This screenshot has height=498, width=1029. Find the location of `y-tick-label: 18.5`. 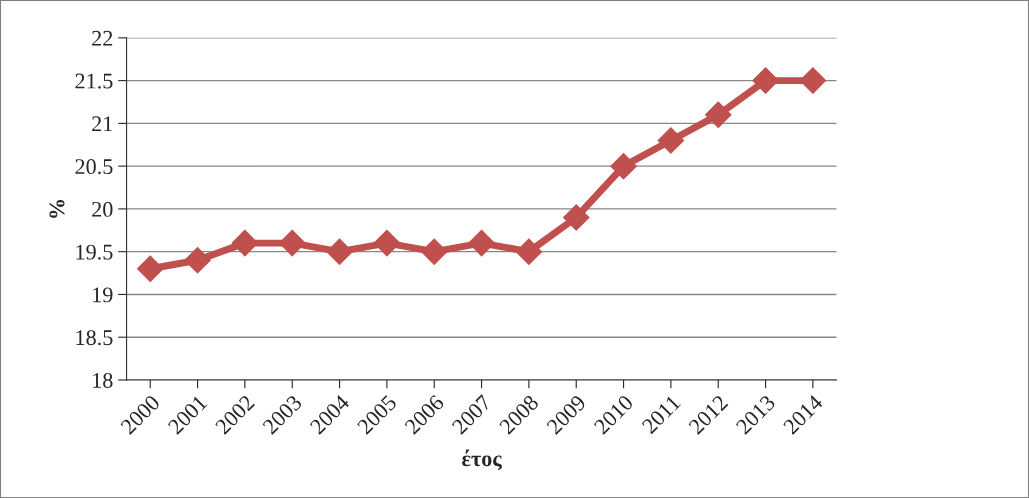

y-tick-label: 18.5 is located at coordinates (94, 338).